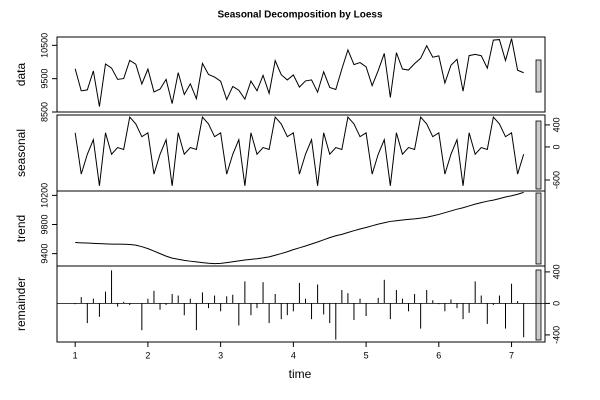  What do you see at coordinates (21, 228) in the screenshot?
I see `y-axis-title: trend` at bounding box center [21, 228].